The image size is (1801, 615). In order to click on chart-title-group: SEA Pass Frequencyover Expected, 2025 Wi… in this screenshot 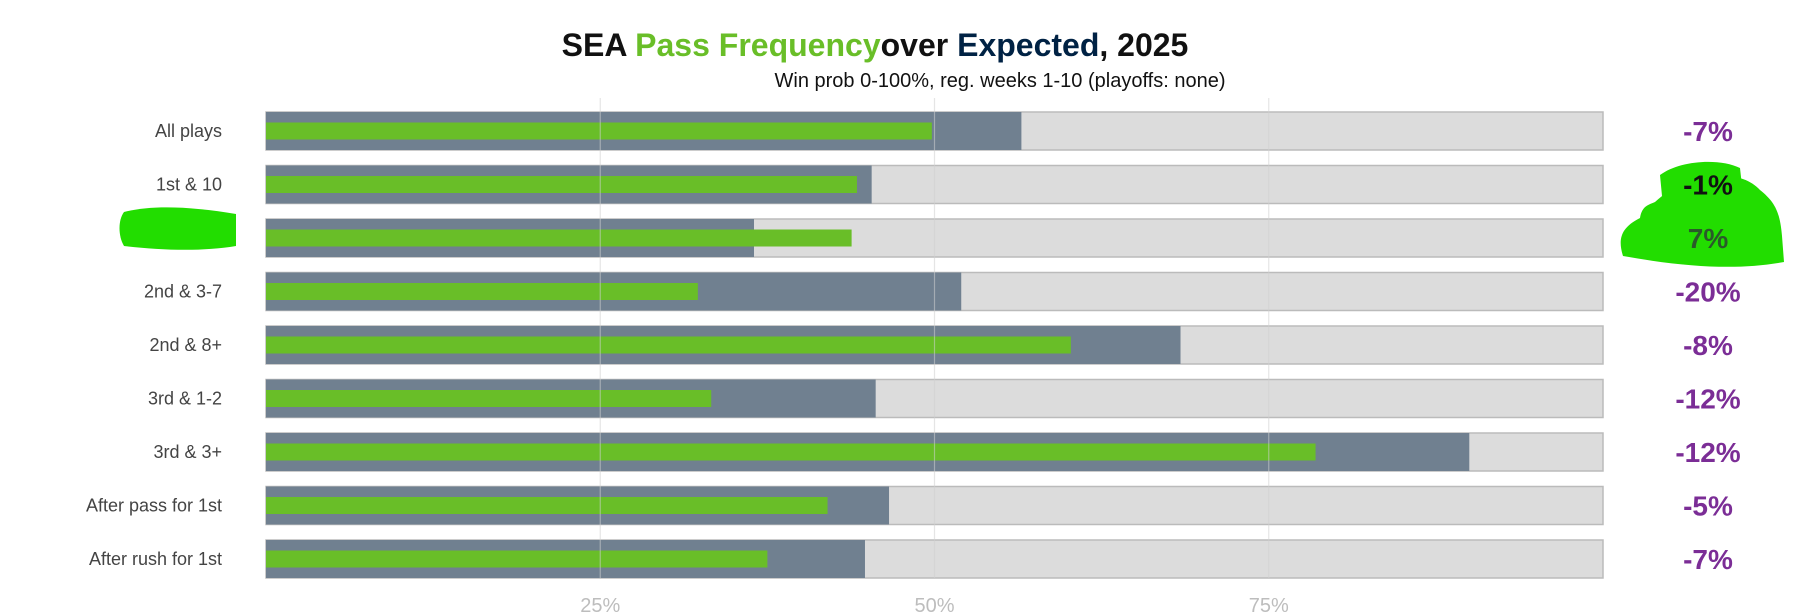, I will do `click(894, 59)`.